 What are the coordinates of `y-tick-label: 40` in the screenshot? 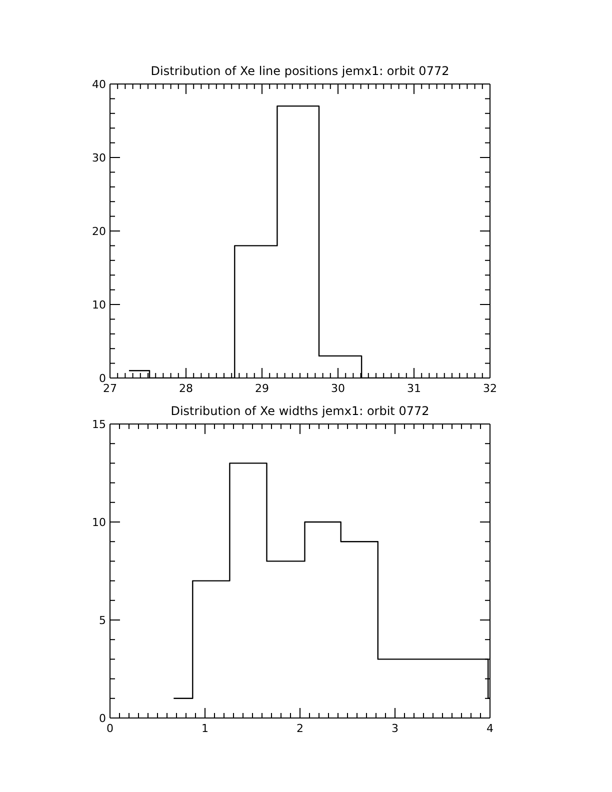 It's located at (99, 84).